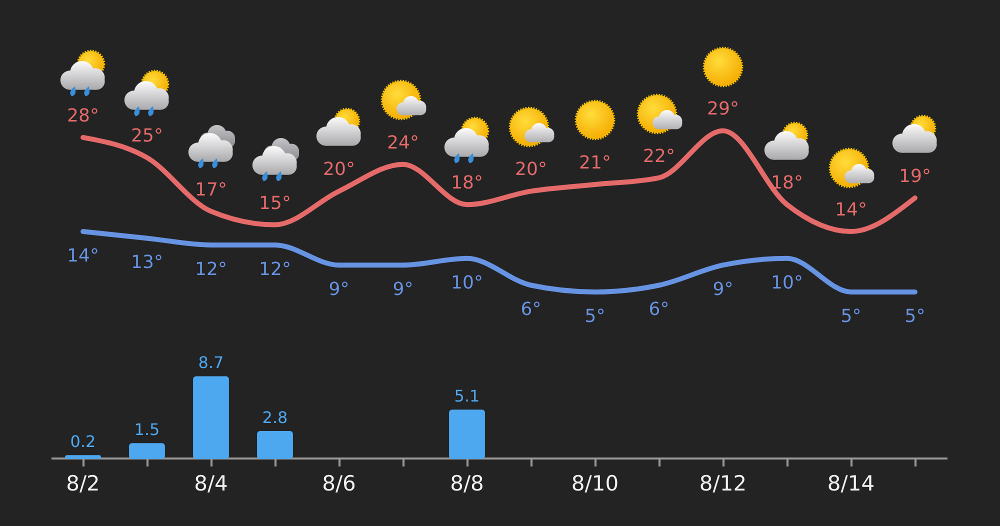 The image size is (1000, 526). I want to click on data-label: 29°, so click(723, 109).